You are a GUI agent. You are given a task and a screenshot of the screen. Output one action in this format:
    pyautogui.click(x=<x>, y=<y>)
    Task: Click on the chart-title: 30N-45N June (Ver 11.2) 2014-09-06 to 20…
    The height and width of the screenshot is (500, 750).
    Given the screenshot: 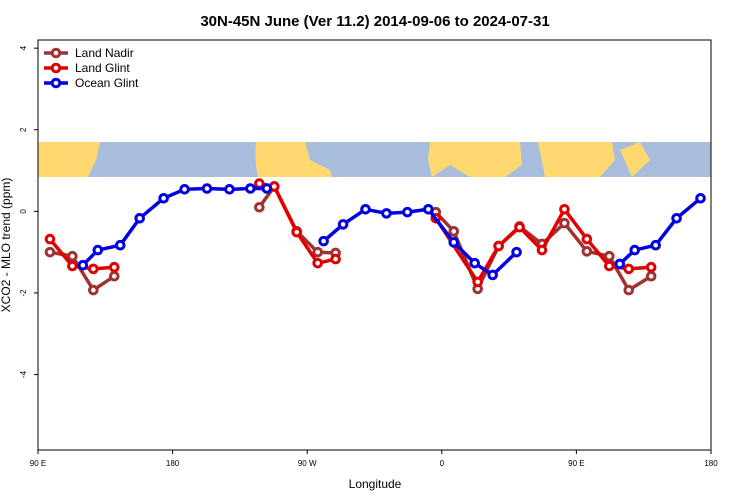 What is the action you would take?
    pyautogui.click(x=374, y=21)
    